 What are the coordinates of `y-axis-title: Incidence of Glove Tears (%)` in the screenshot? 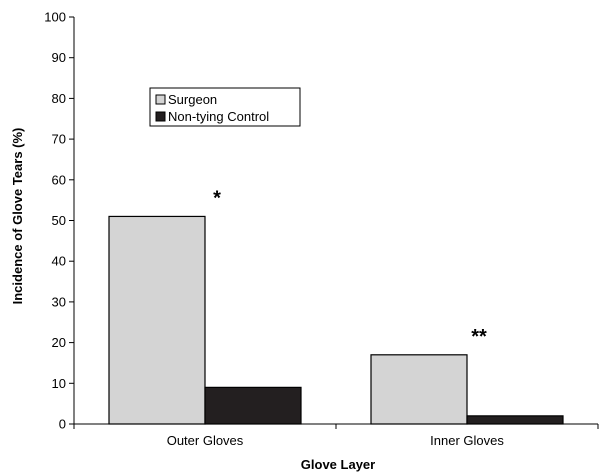 It's located at (17, 216).